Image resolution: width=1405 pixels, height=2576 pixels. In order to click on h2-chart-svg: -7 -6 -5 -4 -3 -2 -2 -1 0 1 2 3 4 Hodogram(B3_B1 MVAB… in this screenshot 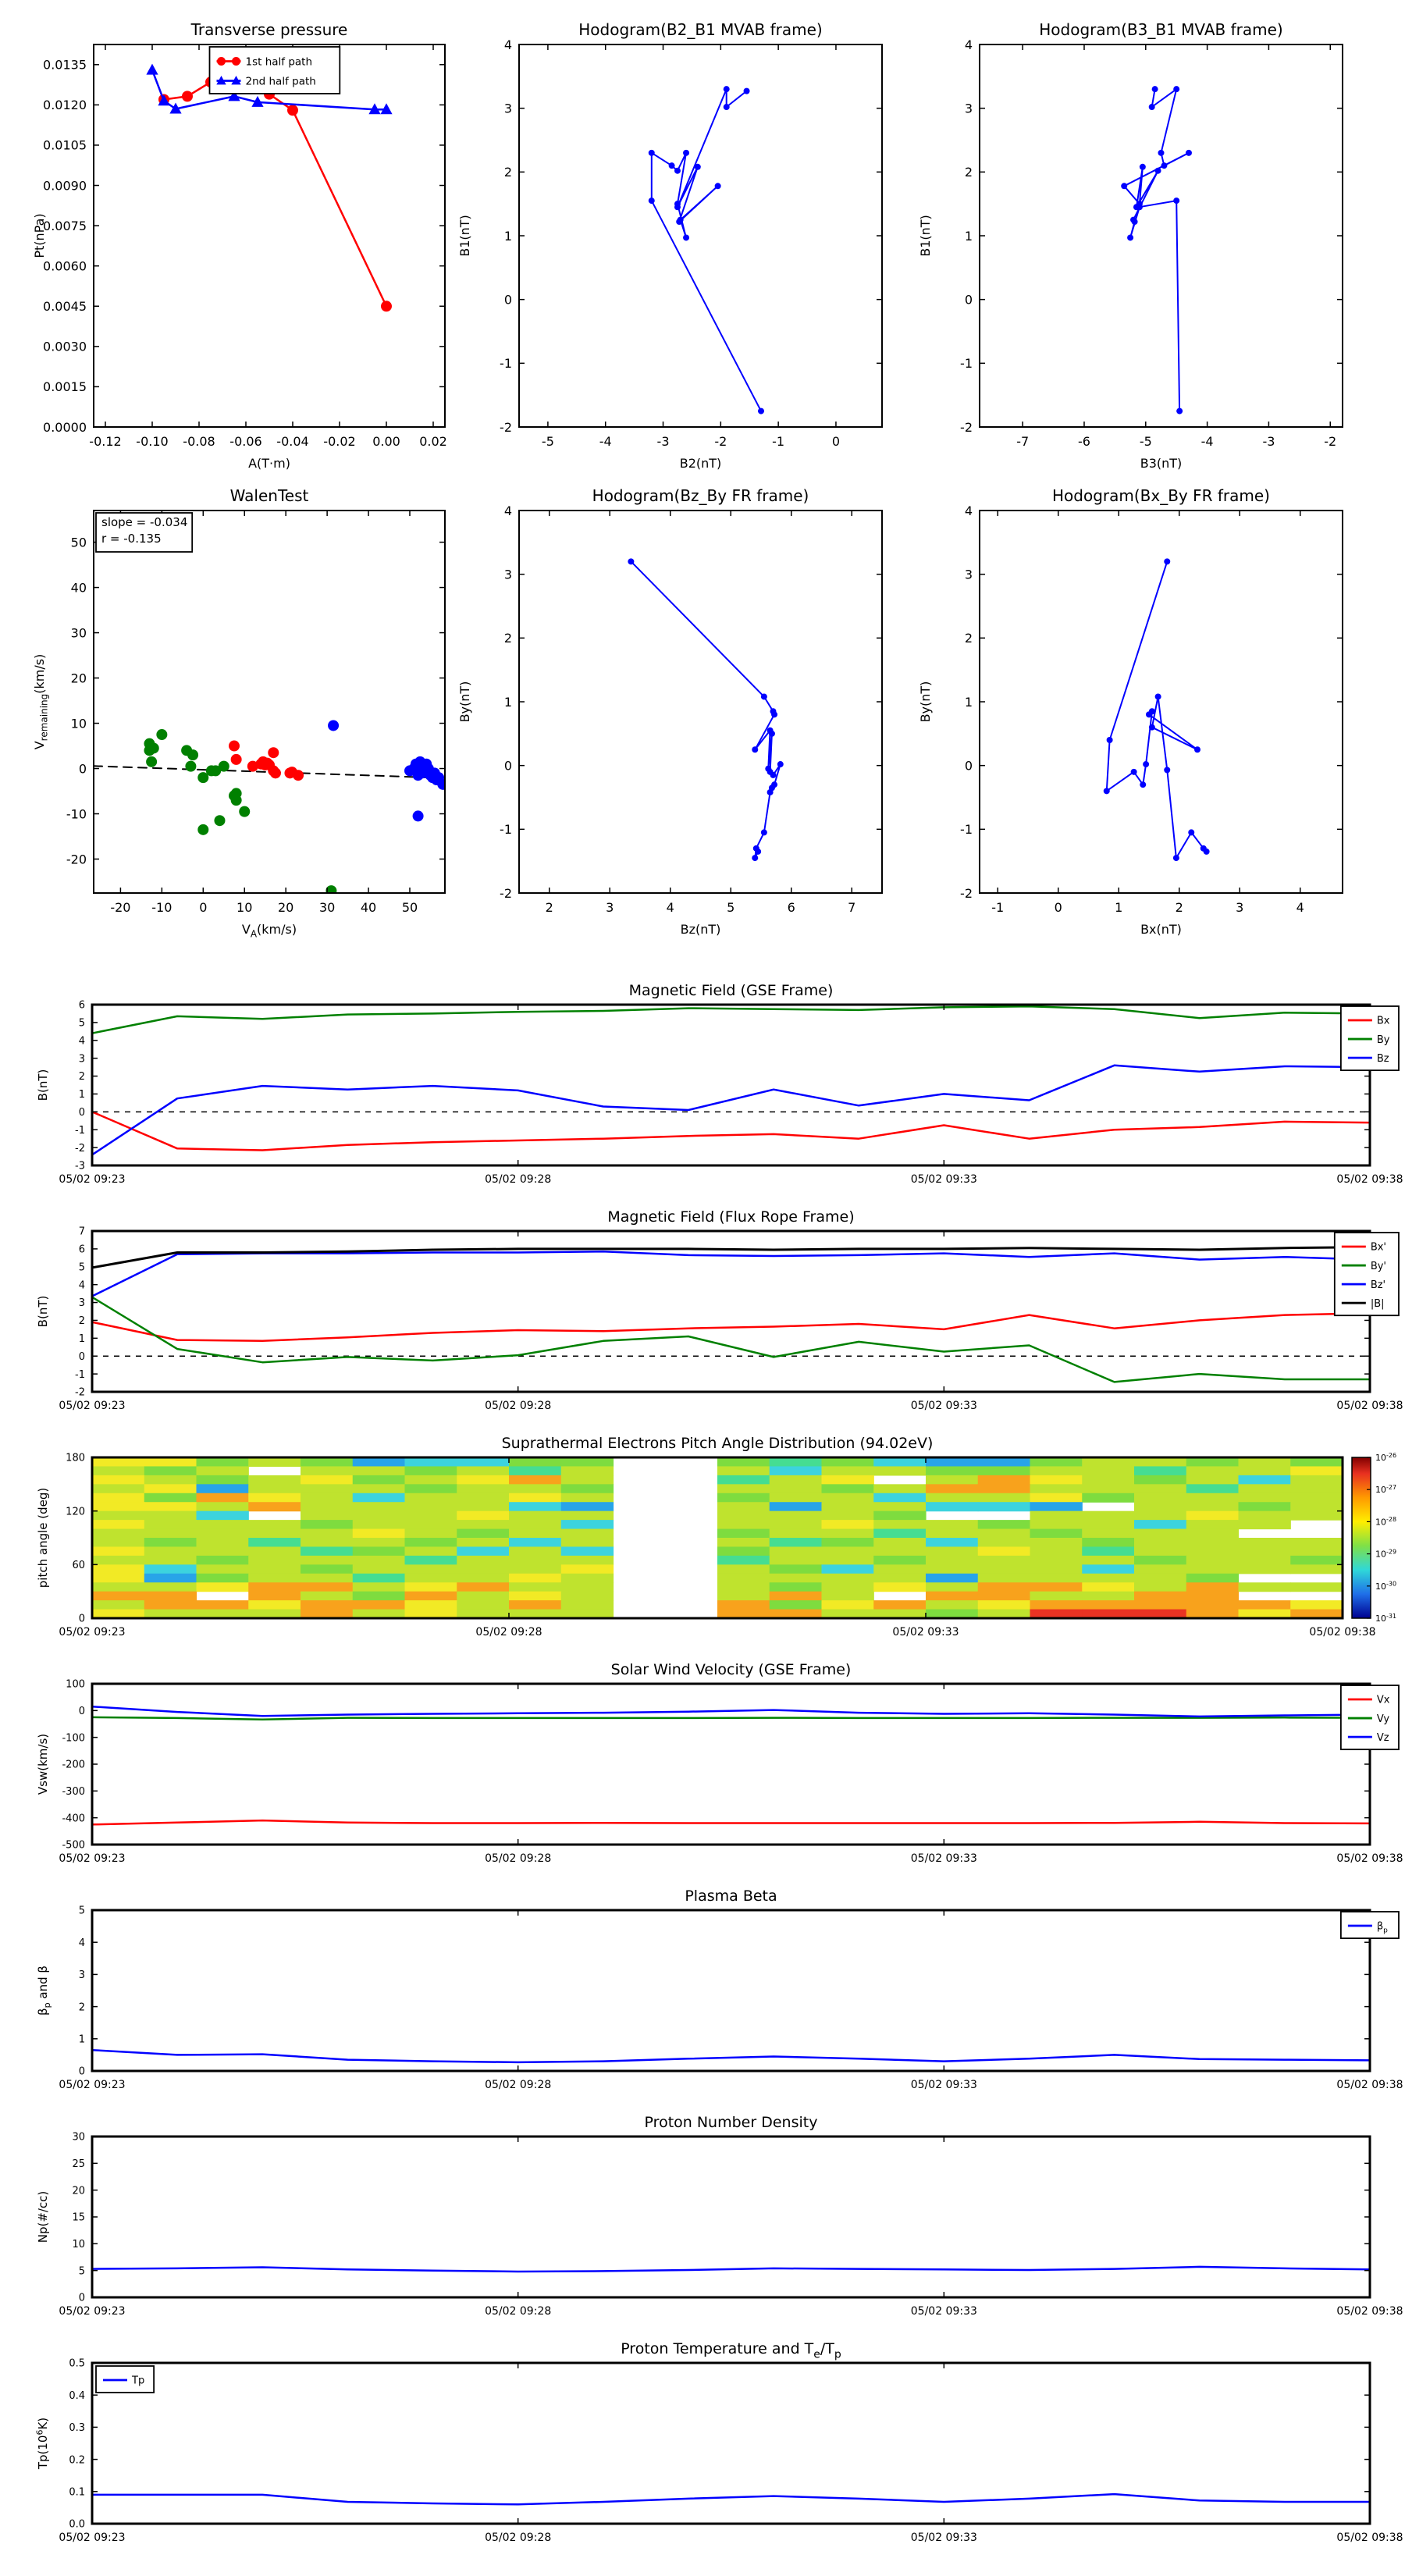, I will do `click(1131, 245)`.